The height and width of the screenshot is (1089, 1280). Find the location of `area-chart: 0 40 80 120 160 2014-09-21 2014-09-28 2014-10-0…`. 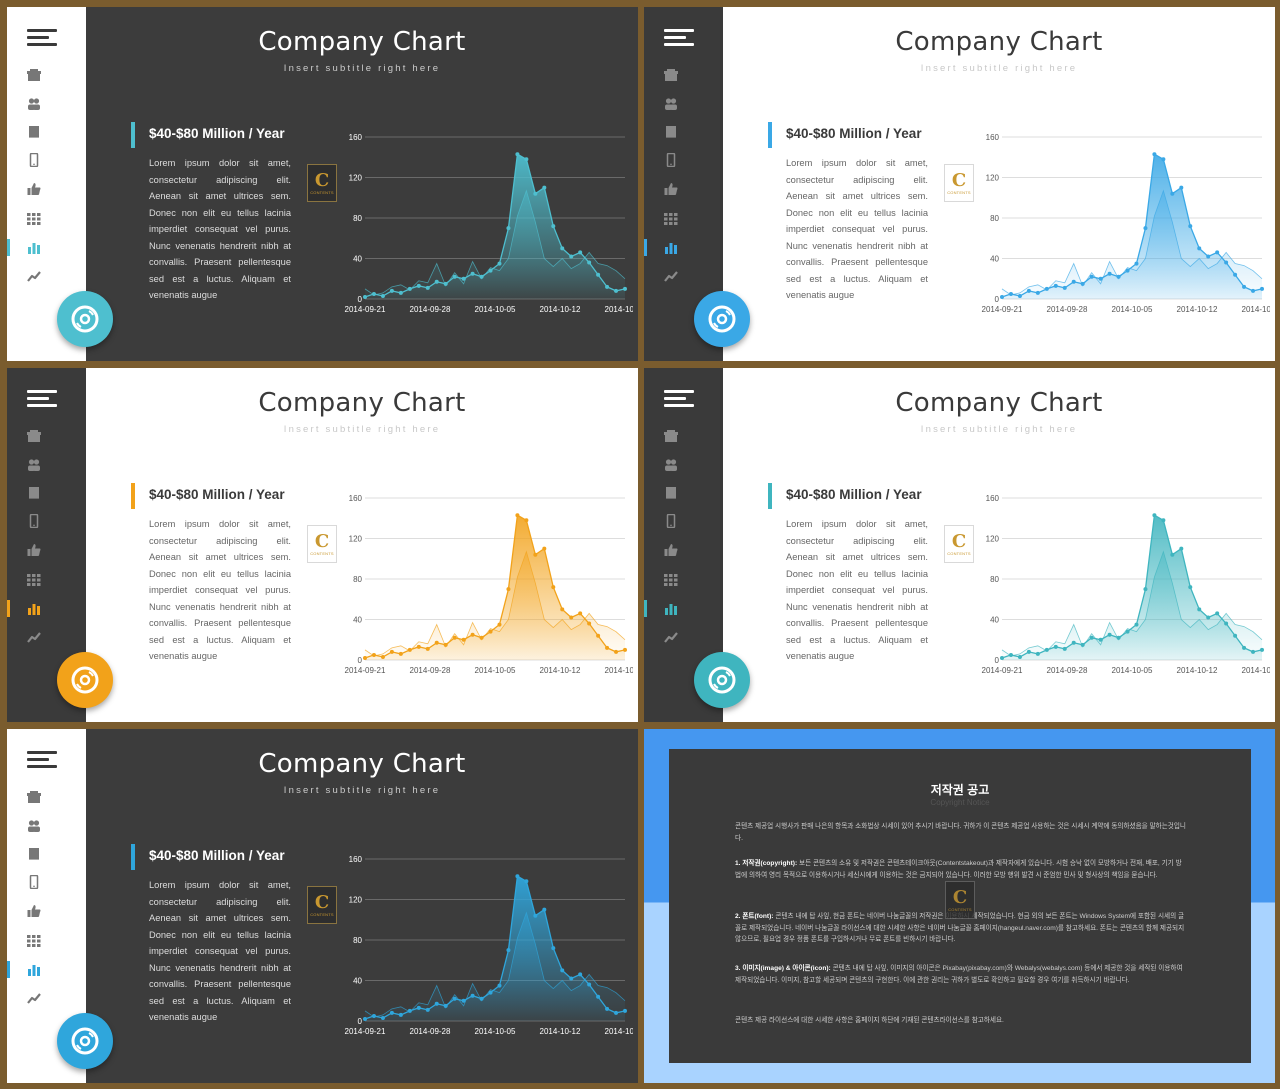

area-chart: 0 40 80 120 160 2014-09-21 2014-09-28 2014-10-0… is located at coordinates (491, 584).